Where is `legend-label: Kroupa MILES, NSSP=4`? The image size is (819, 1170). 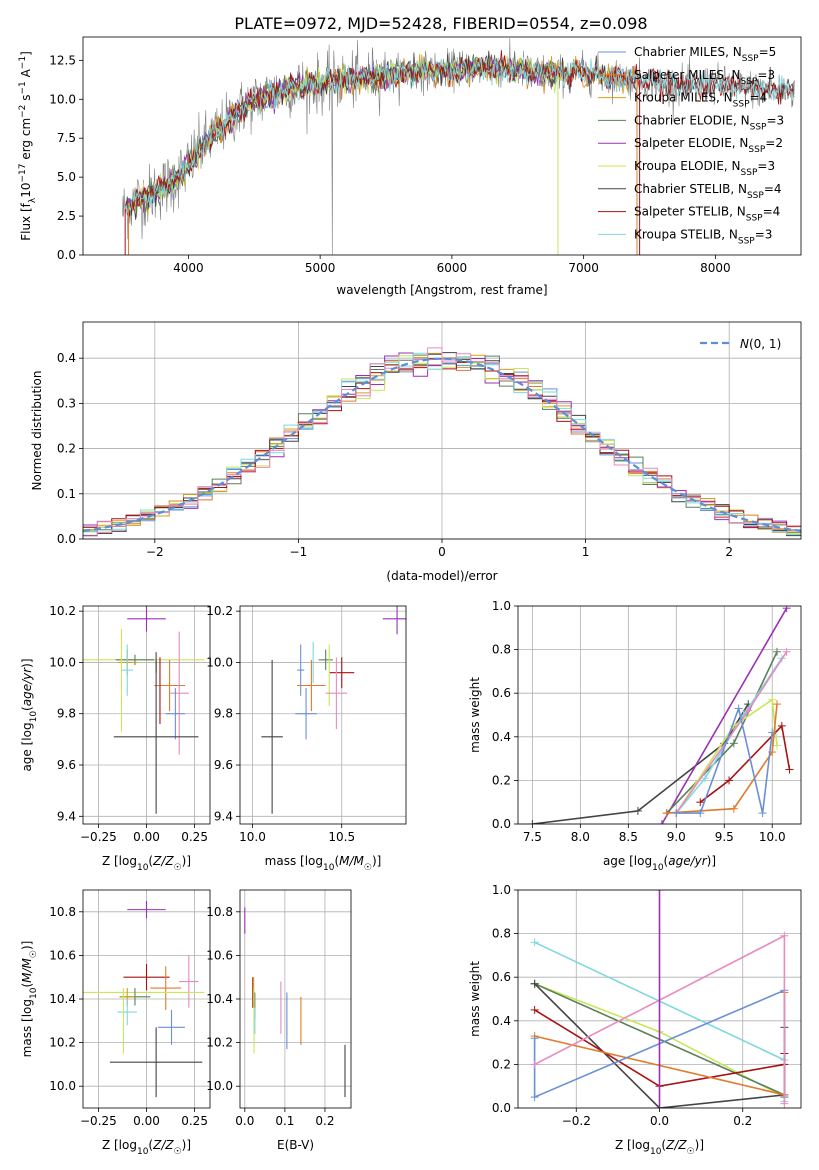
legend-label: Kroupa MILES, NSSP=4 is located at coordinates (700, 100).